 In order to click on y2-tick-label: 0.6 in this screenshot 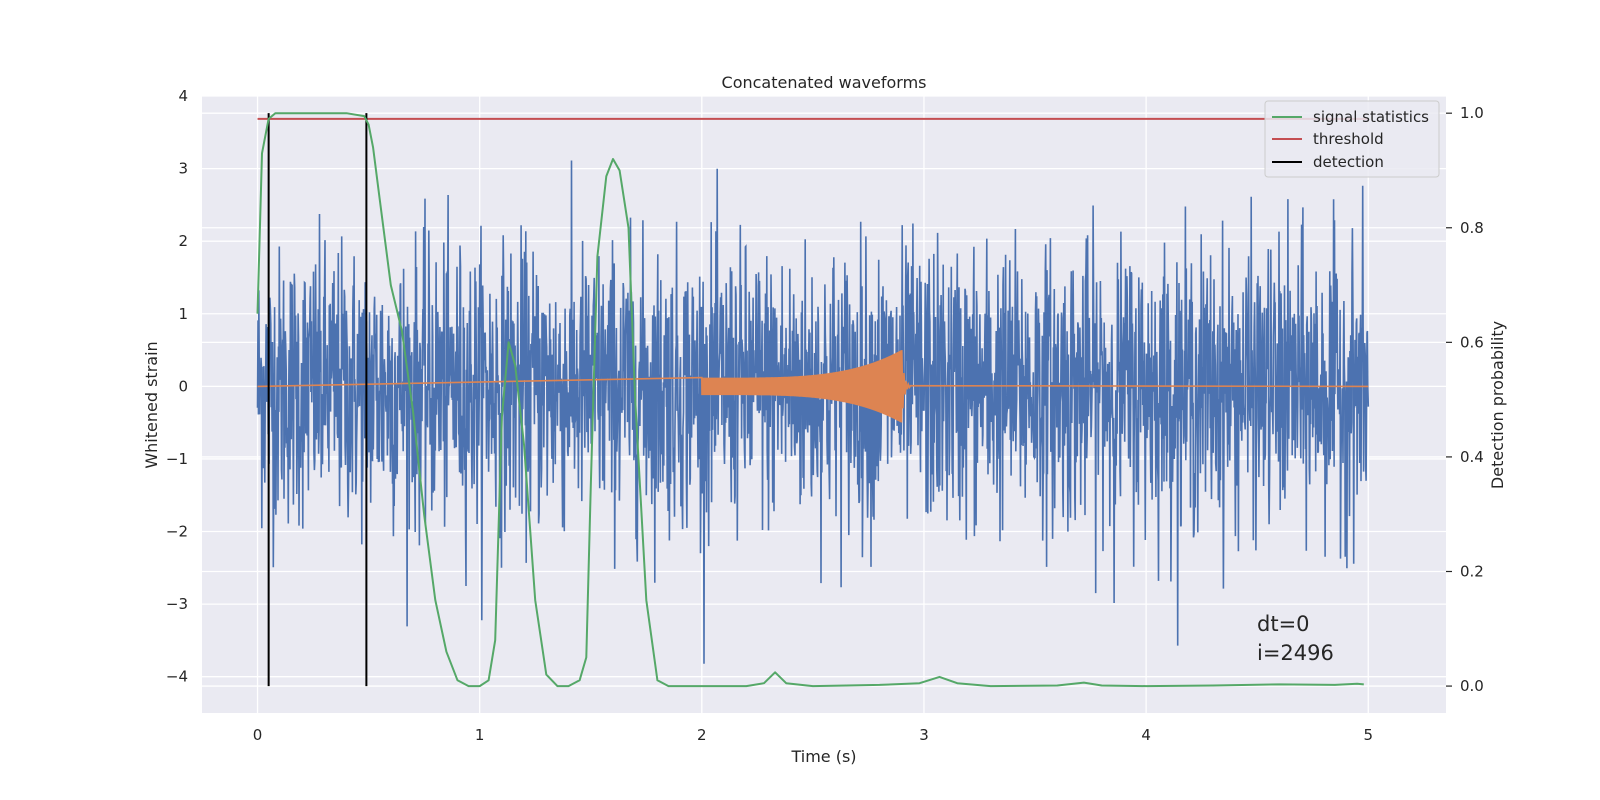, I will do `click(1472, 342)`.